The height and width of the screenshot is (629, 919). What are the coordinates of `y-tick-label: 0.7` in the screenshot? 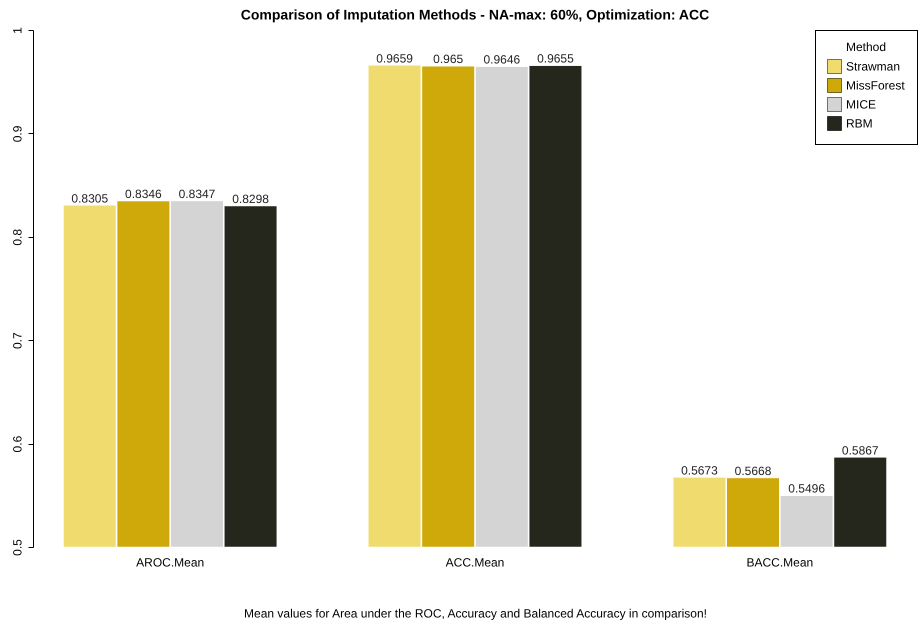 It's located at (17, 341).